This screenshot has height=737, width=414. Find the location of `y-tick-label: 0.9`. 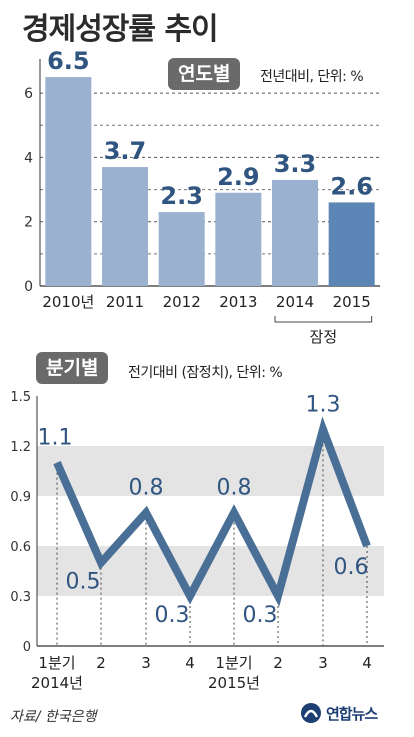

y-tick-label: 0.9 is located at coordinates (20, 497).